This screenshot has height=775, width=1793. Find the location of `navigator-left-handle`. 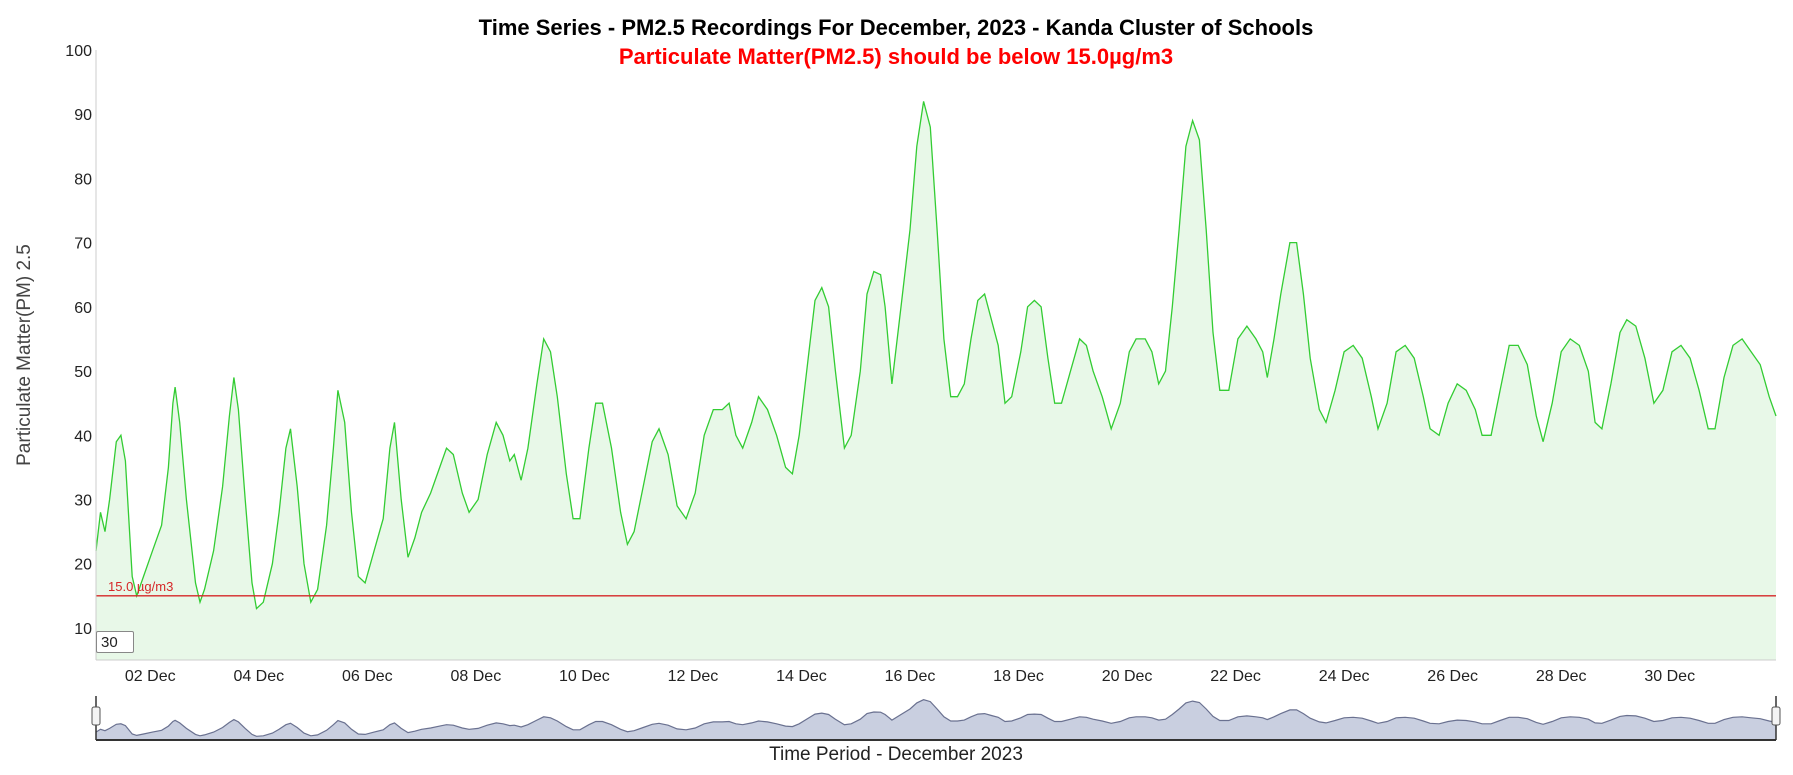

navigator-left-handle is located at coordinates (96, 718).